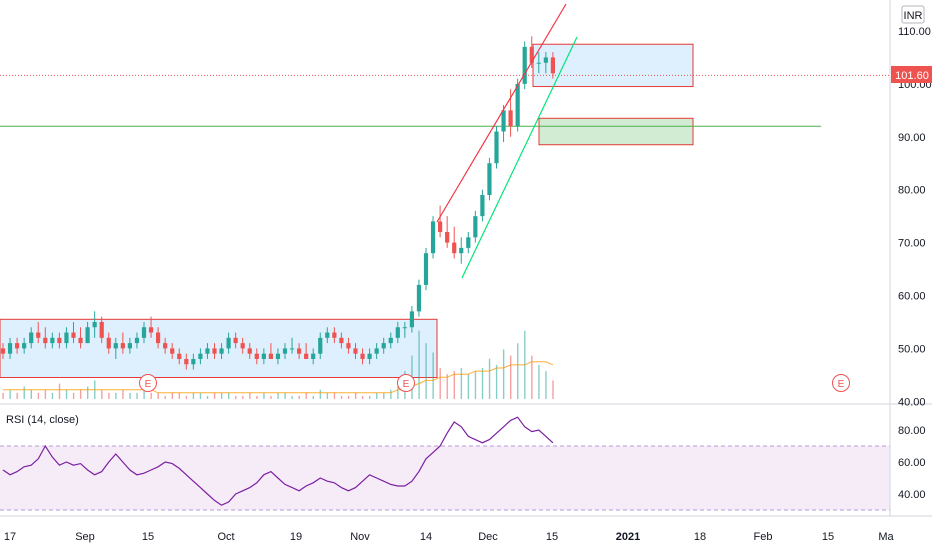  I want to click on rsi-band, so click(445, 478).